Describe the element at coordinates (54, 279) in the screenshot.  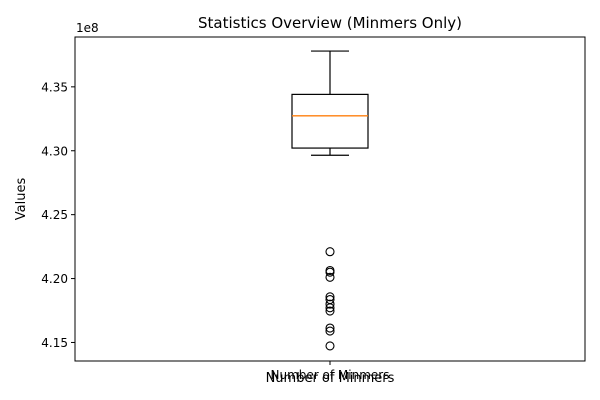
I see `y-tick-label: 4.20` at that location.